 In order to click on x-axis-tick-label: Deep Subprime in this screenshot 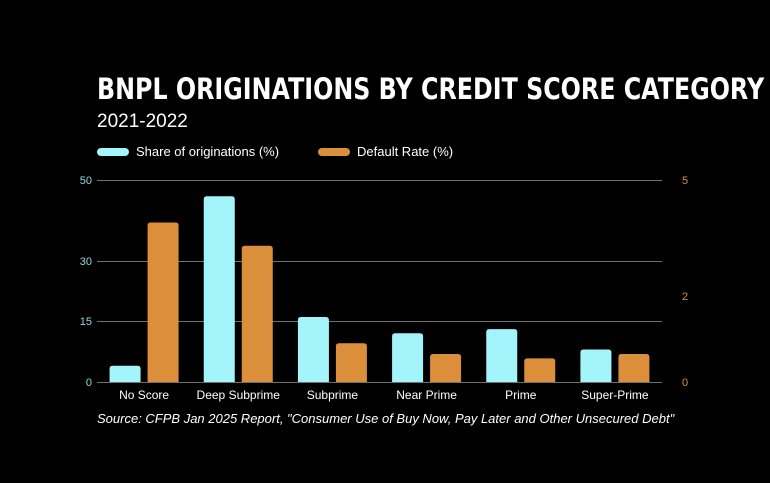, I will do `click(239, 395)`.